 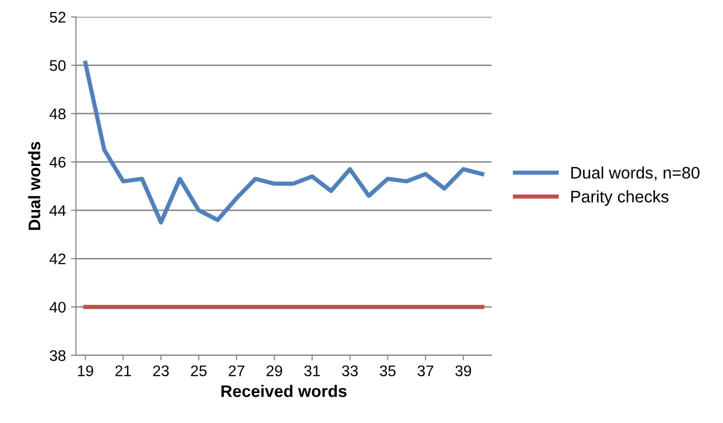 What do you see at coordinates (635, 173) in the screenshot?
I see `legend-label: Dual words, n=80` at bounding box center [635, 173].